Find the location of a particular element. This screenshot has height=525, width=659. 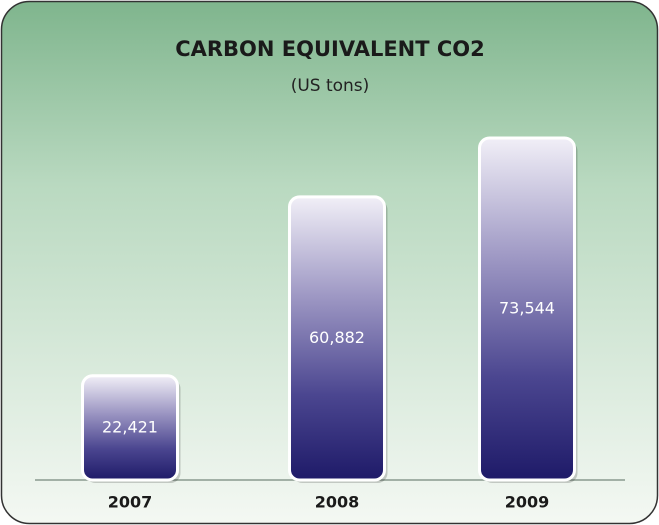

x-tick-label: 2008 is located at coordinates (337, 502).